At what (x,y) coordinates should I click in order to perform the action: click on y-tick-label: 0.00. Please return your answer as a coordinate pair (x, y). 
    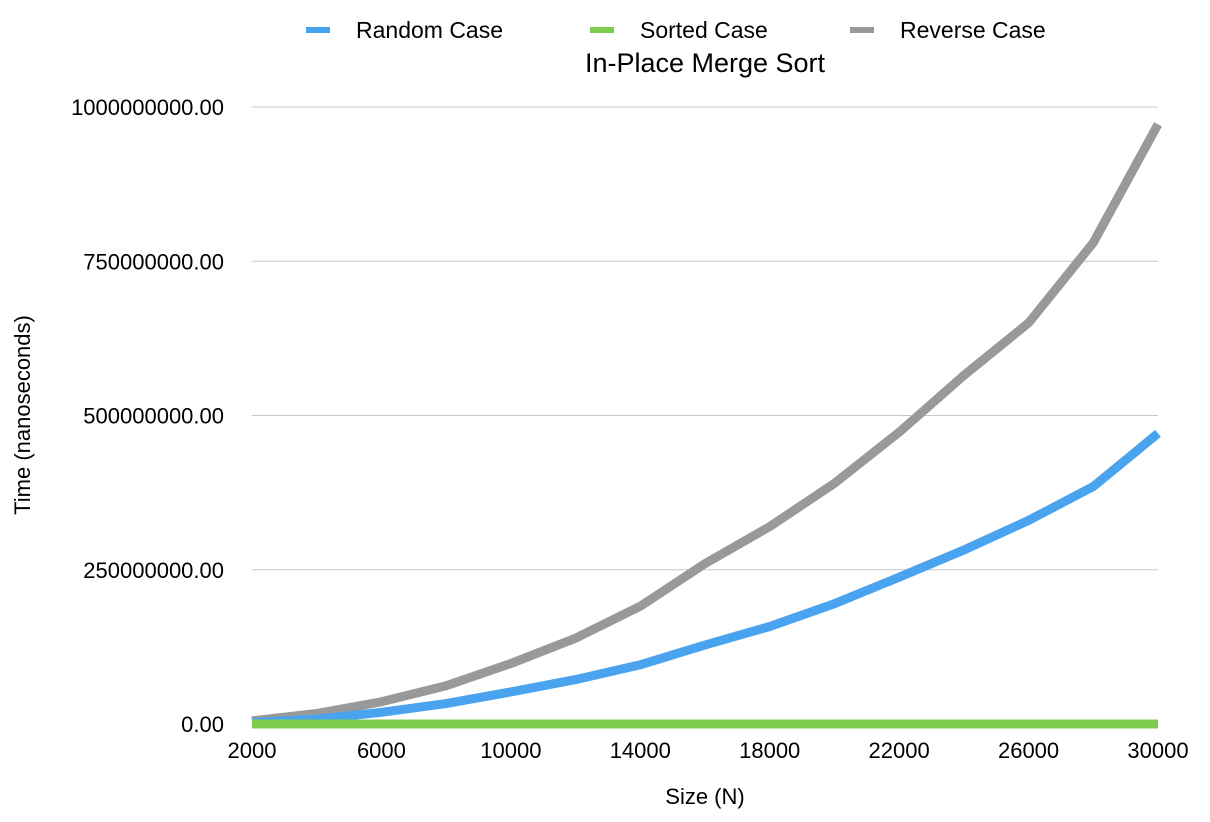
    Looking at the image, I should click on (202, 724).